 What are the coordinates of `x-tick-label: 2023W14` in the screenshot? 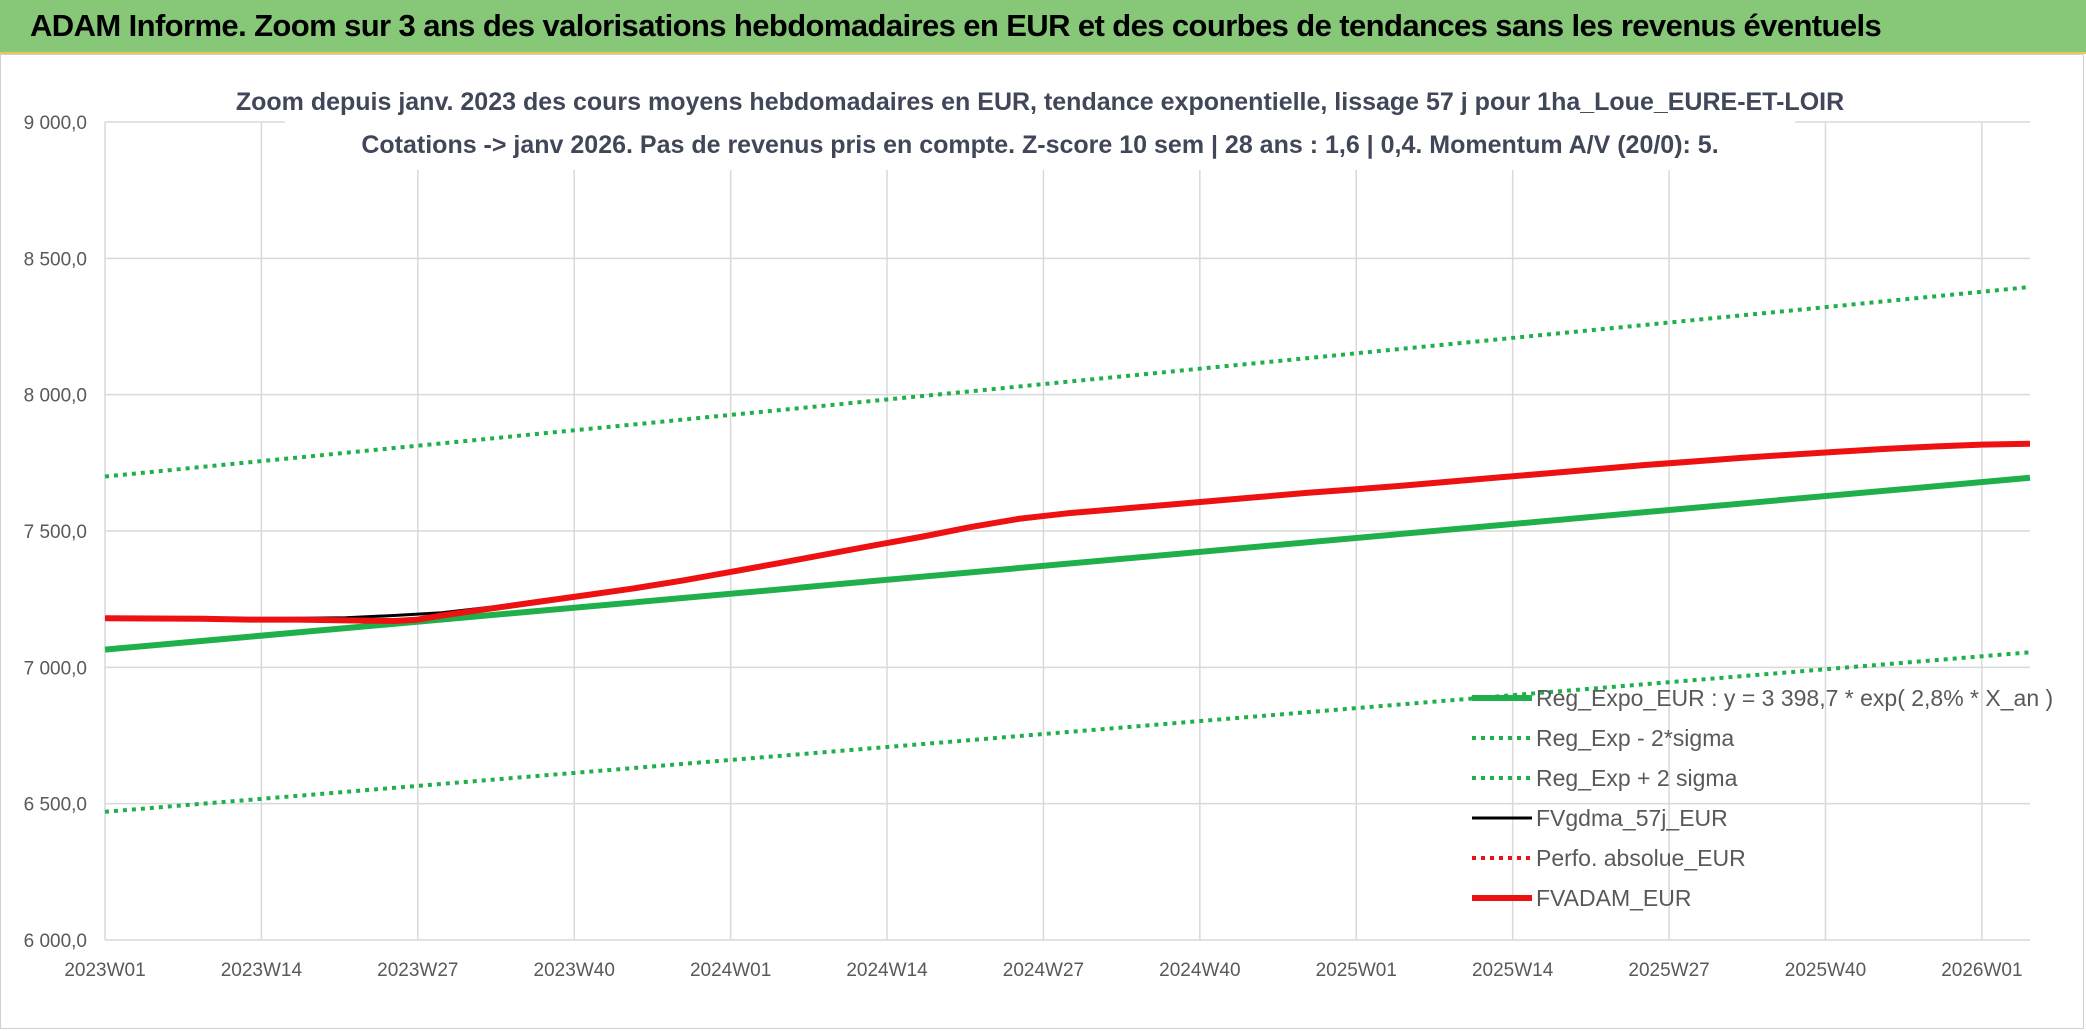 It's located at (262, 970).